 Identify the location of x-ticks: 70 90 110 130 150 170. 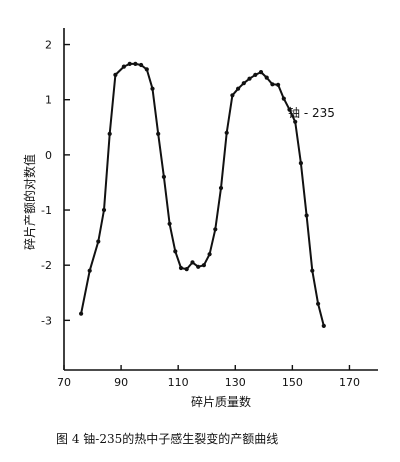
(208, 377).